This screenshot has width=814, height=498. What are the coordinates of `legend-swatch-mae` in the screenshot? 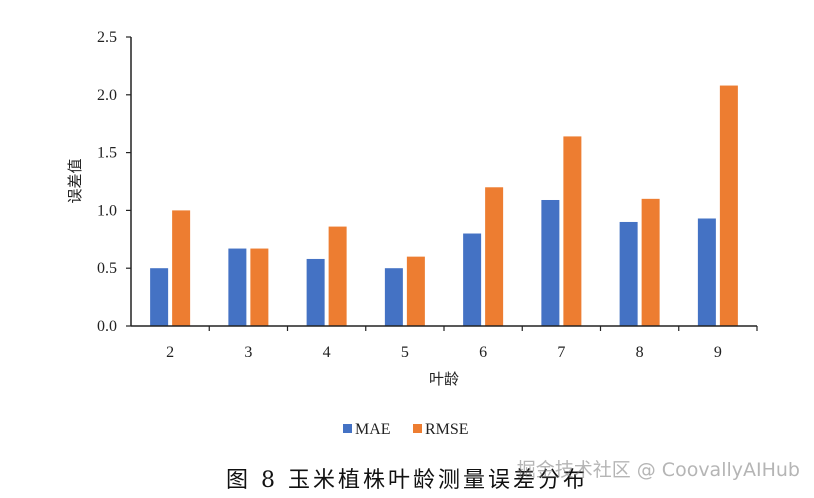 It's located at (347, 428).